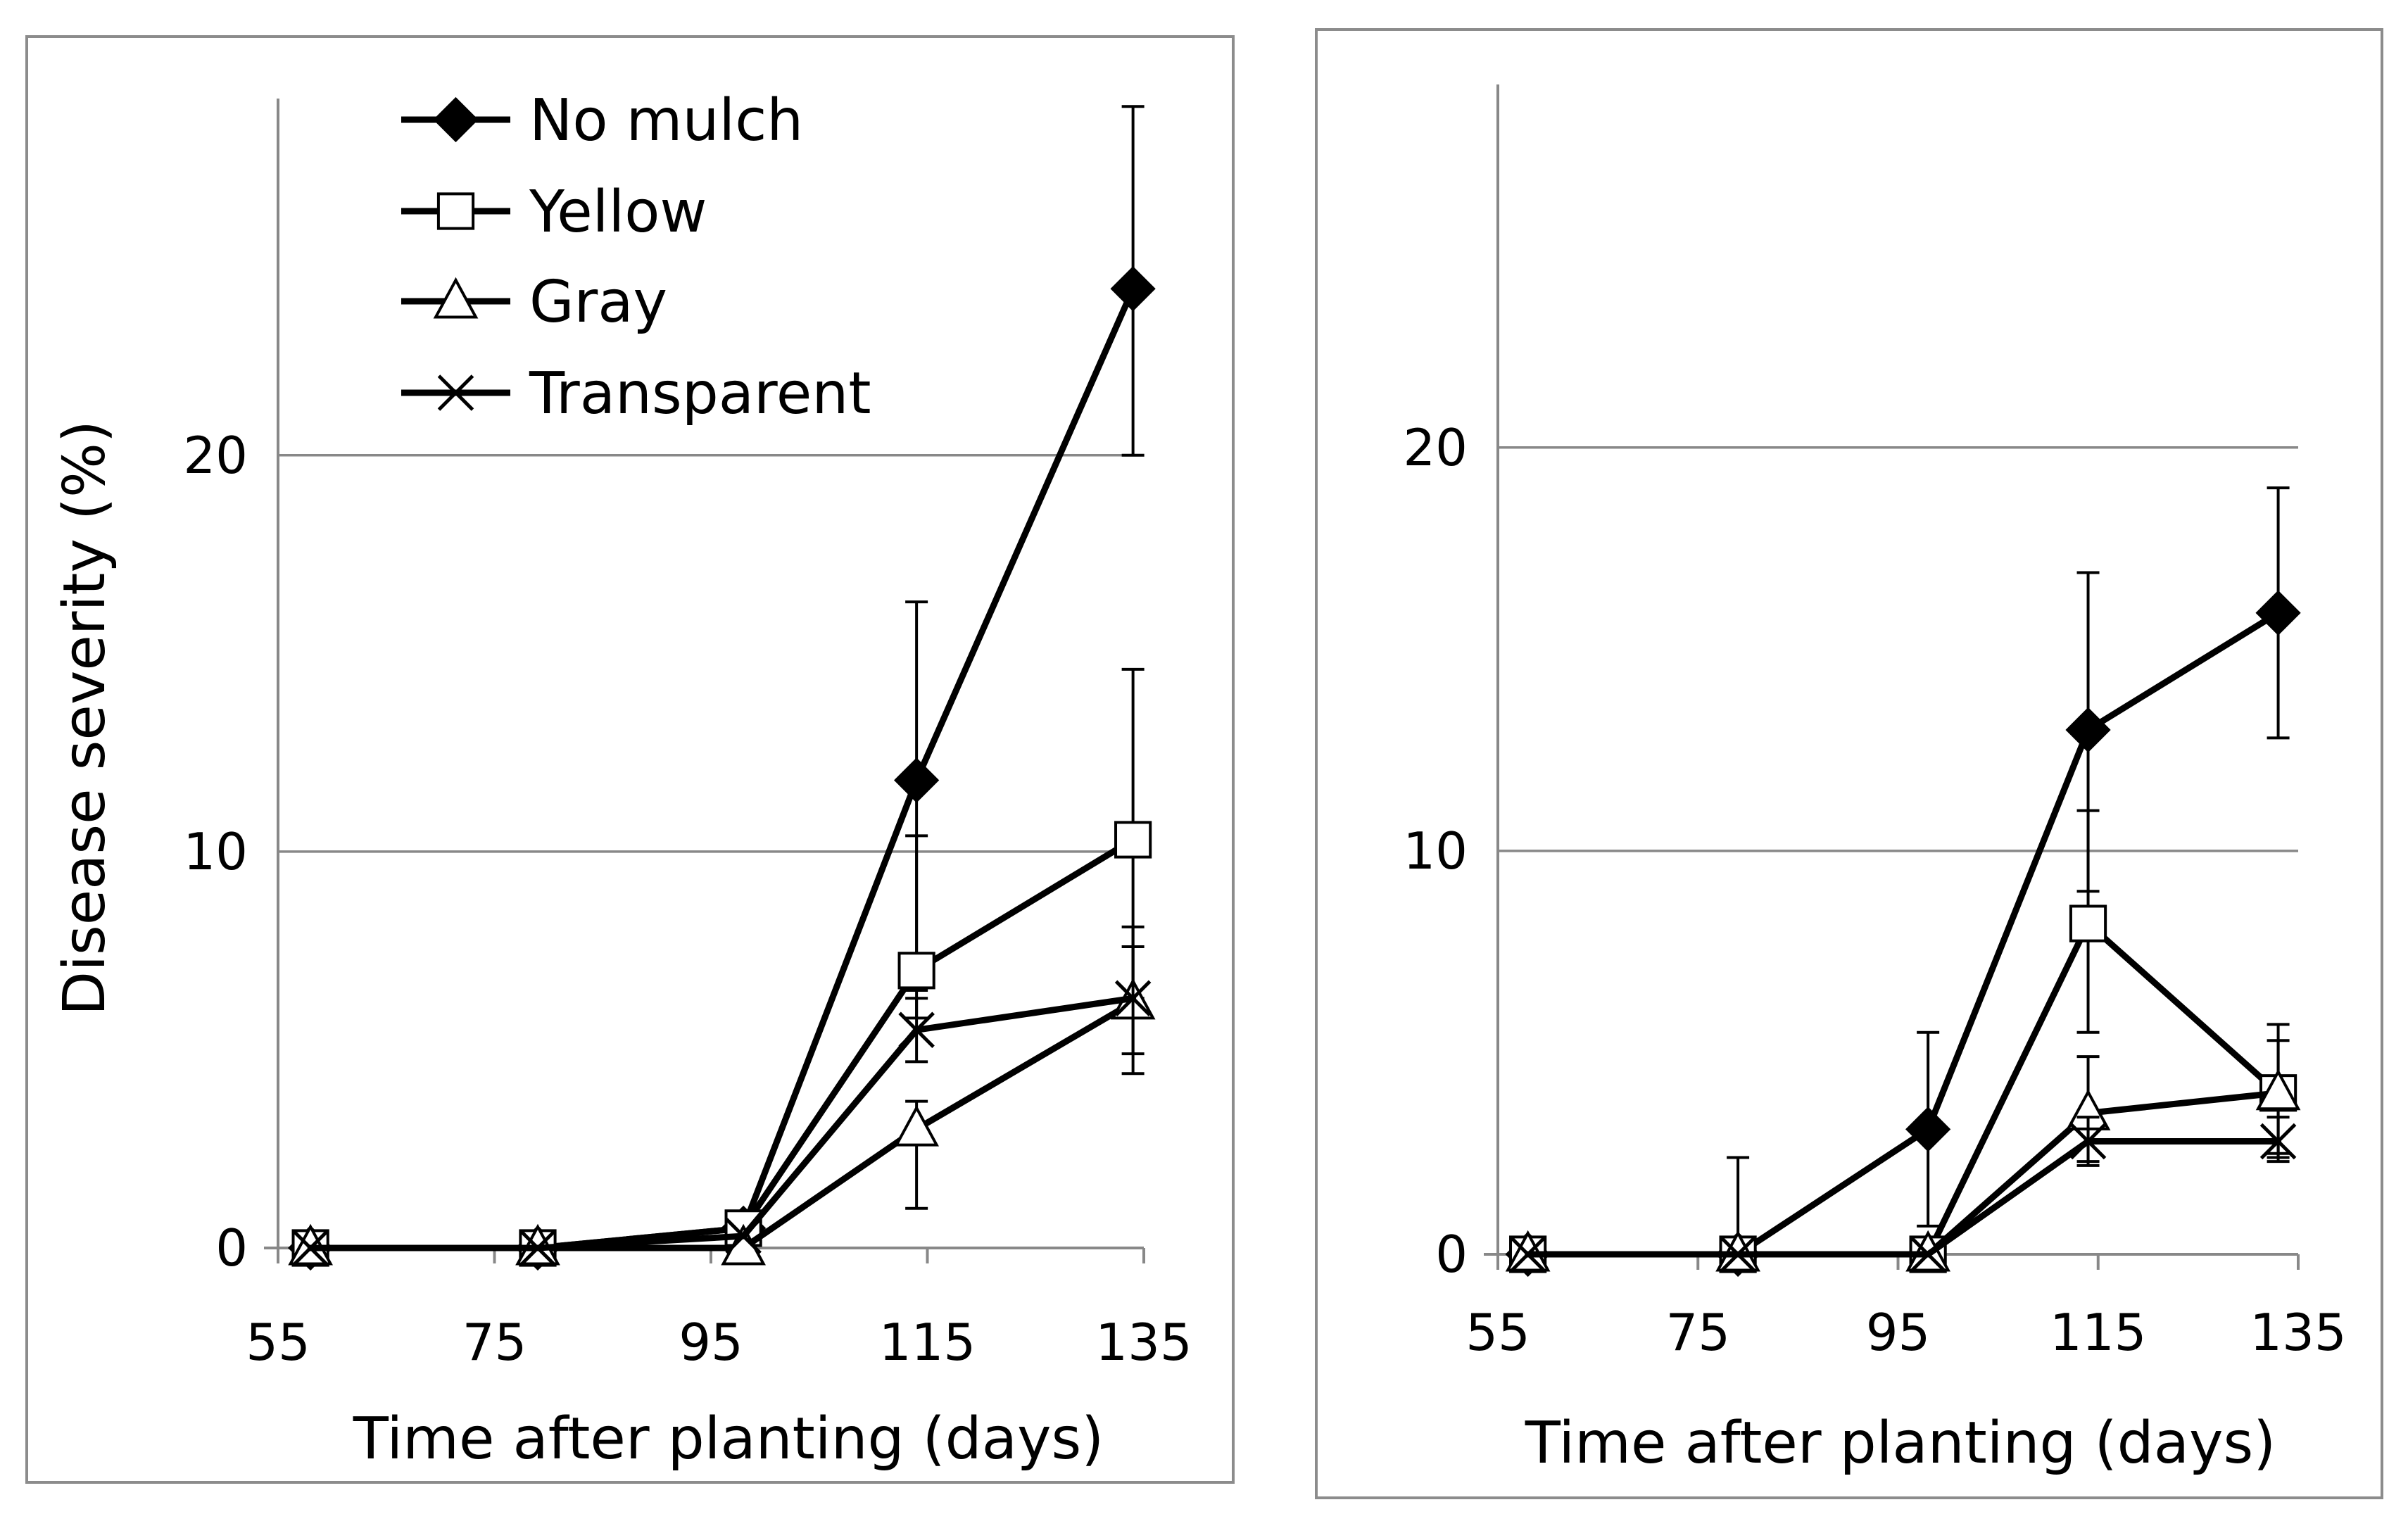  Describe the element at coordinates (456, 211) in the screenshot. I see `legend-marker-yellow` at that location.